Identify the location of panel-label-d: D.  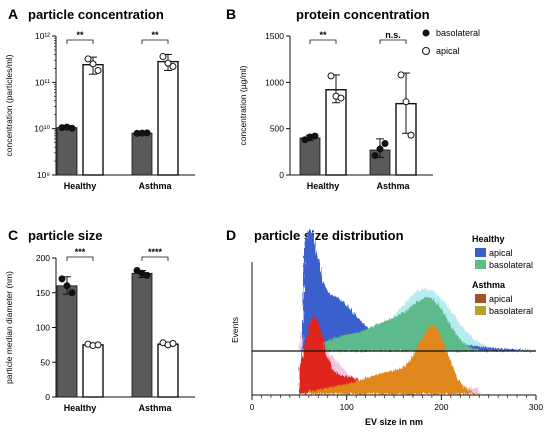
(231, 235).